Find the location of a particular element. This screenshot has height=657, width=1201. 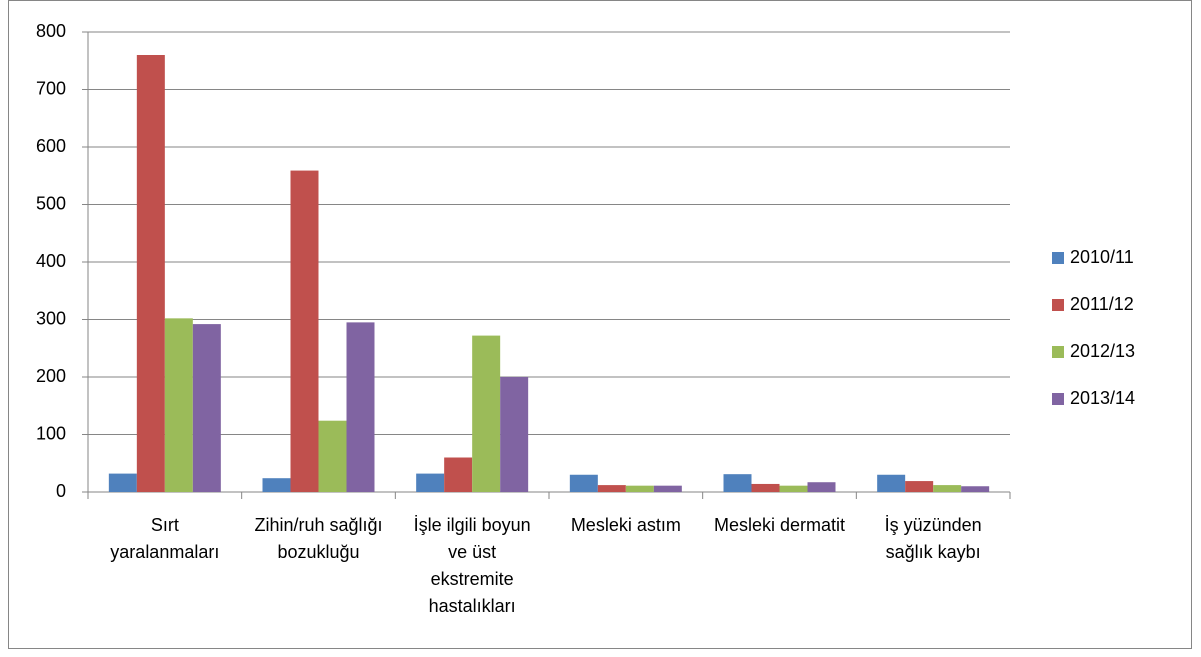

x-tick-label: Sırt yaralanmaları is located at coordinates (165, 538).